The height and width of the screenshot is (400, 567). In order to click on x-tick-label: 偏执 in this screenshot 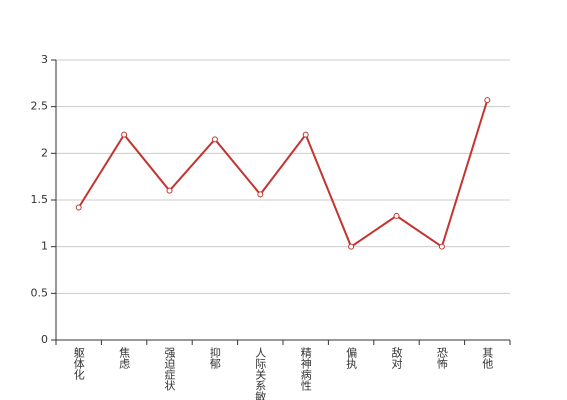, I will do `click(351, 358)`.